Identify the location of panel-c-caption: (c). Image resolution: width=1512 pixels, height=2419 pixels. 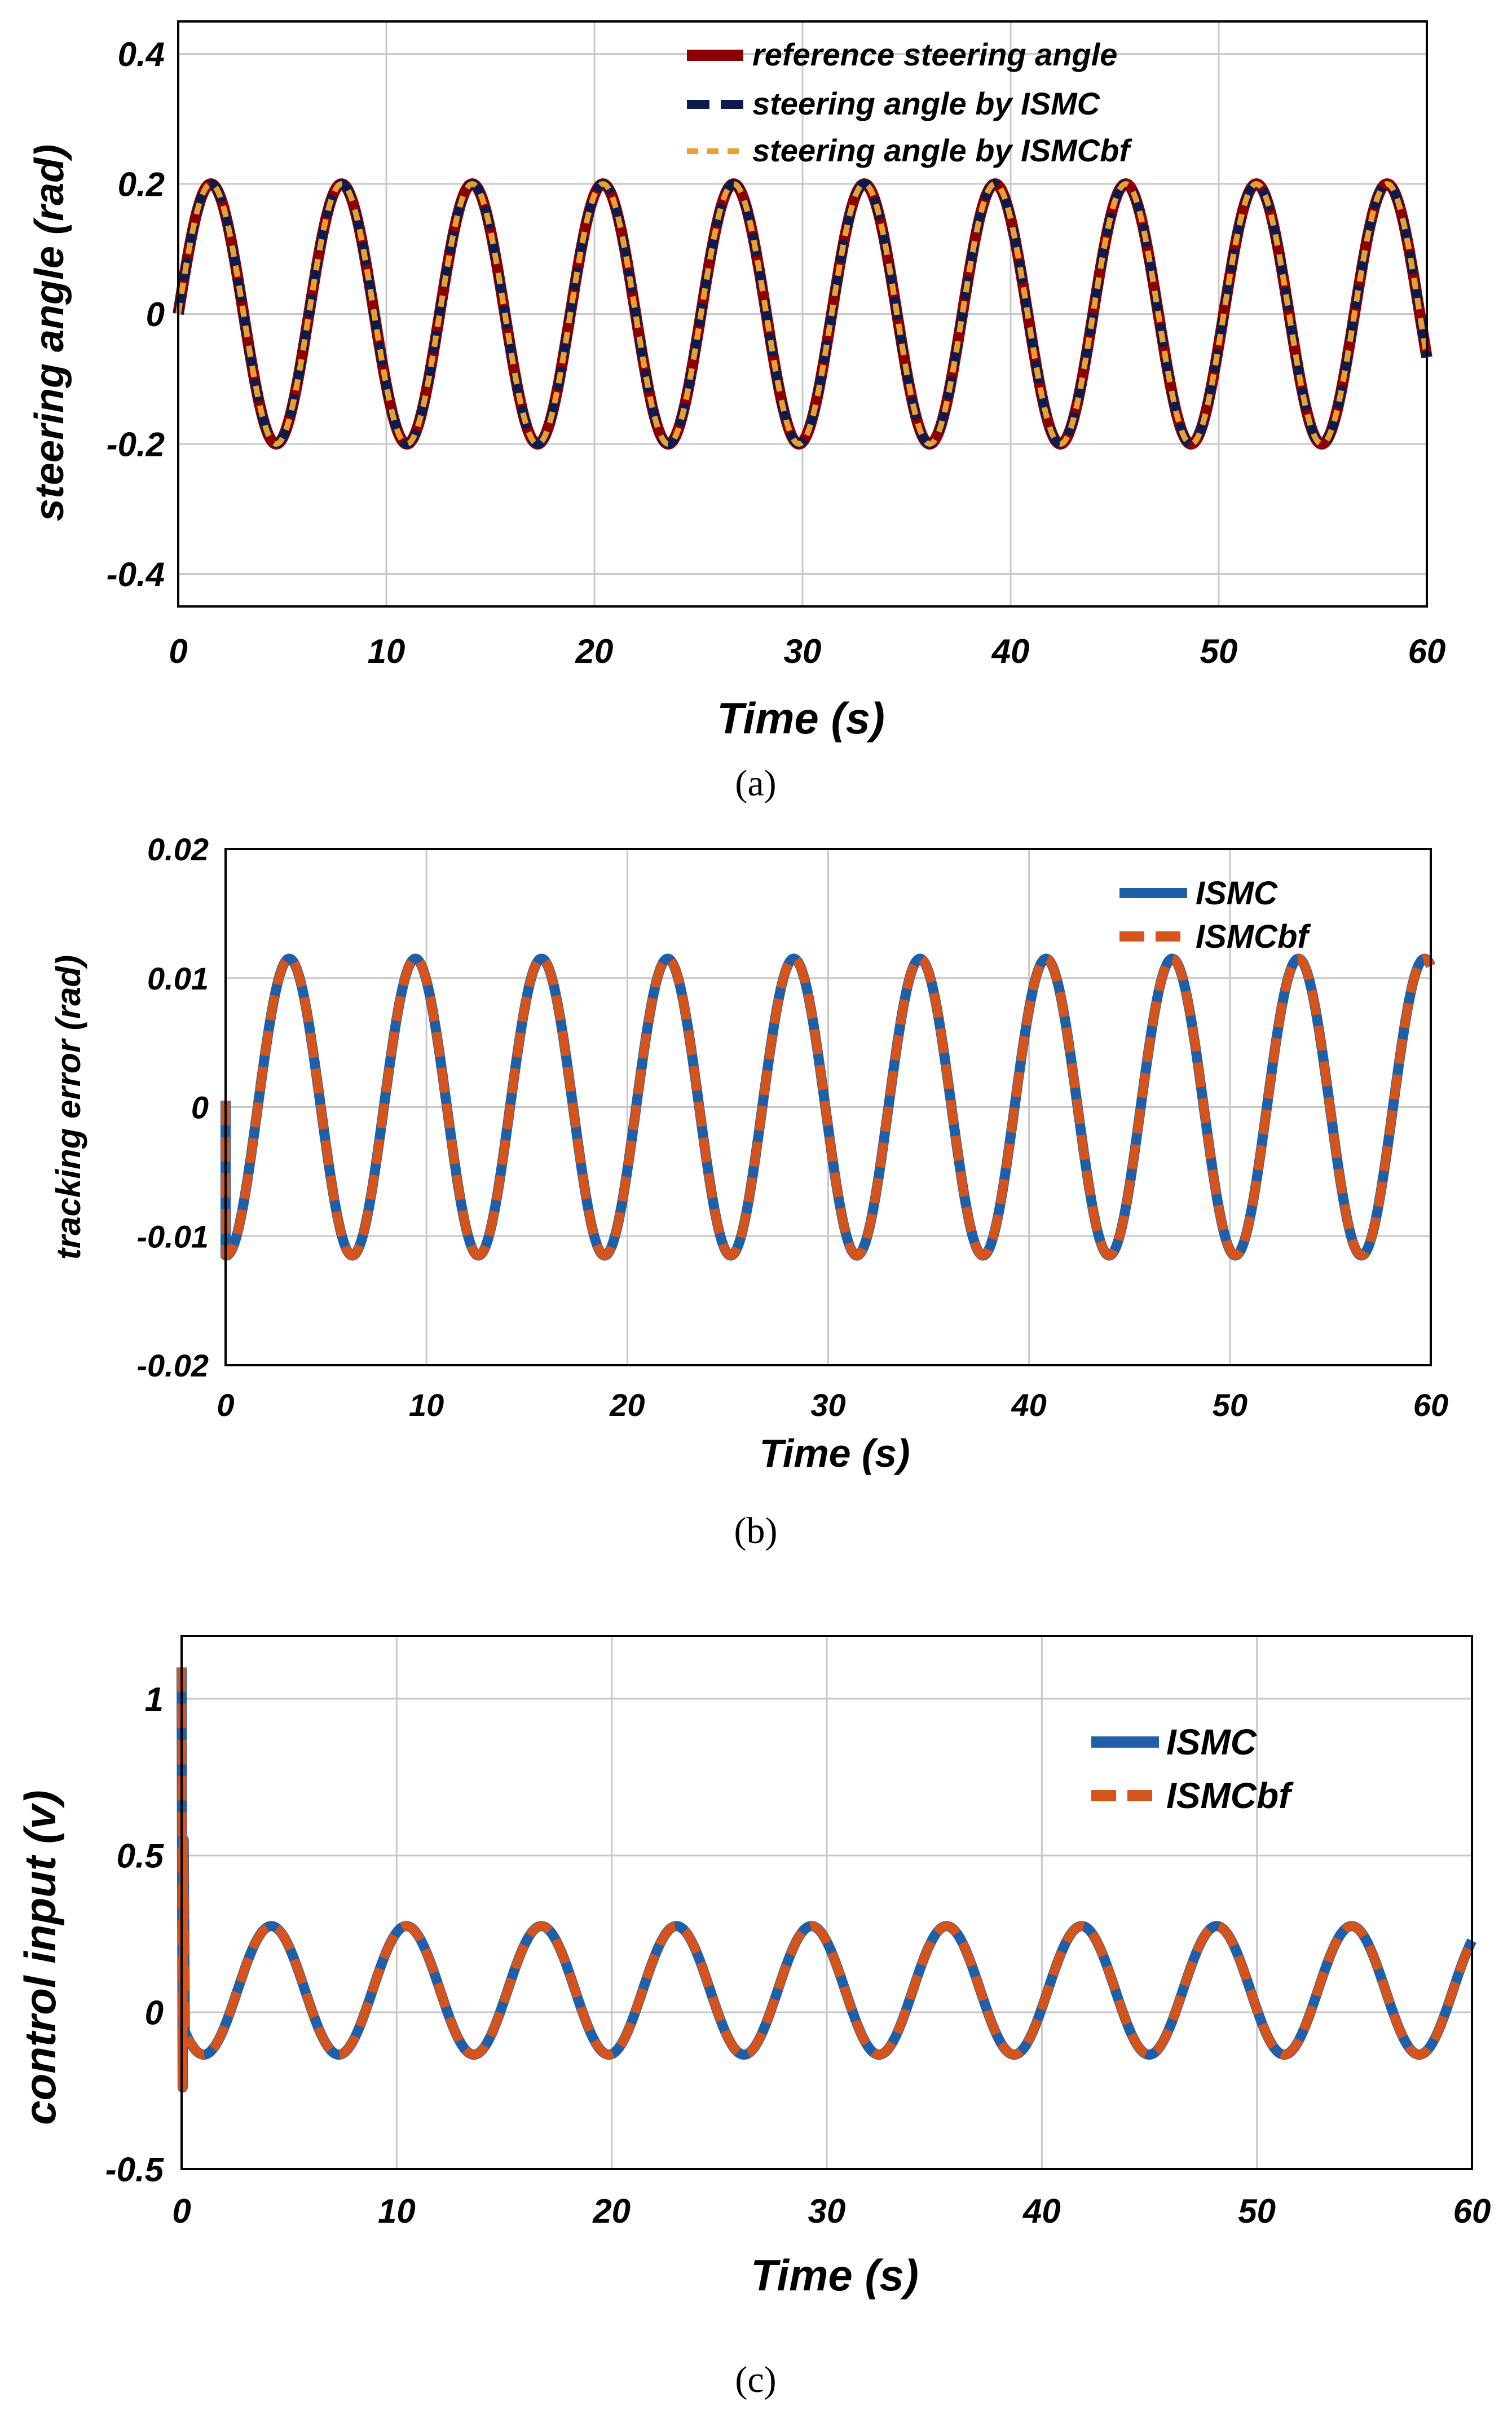
(755, 2379).